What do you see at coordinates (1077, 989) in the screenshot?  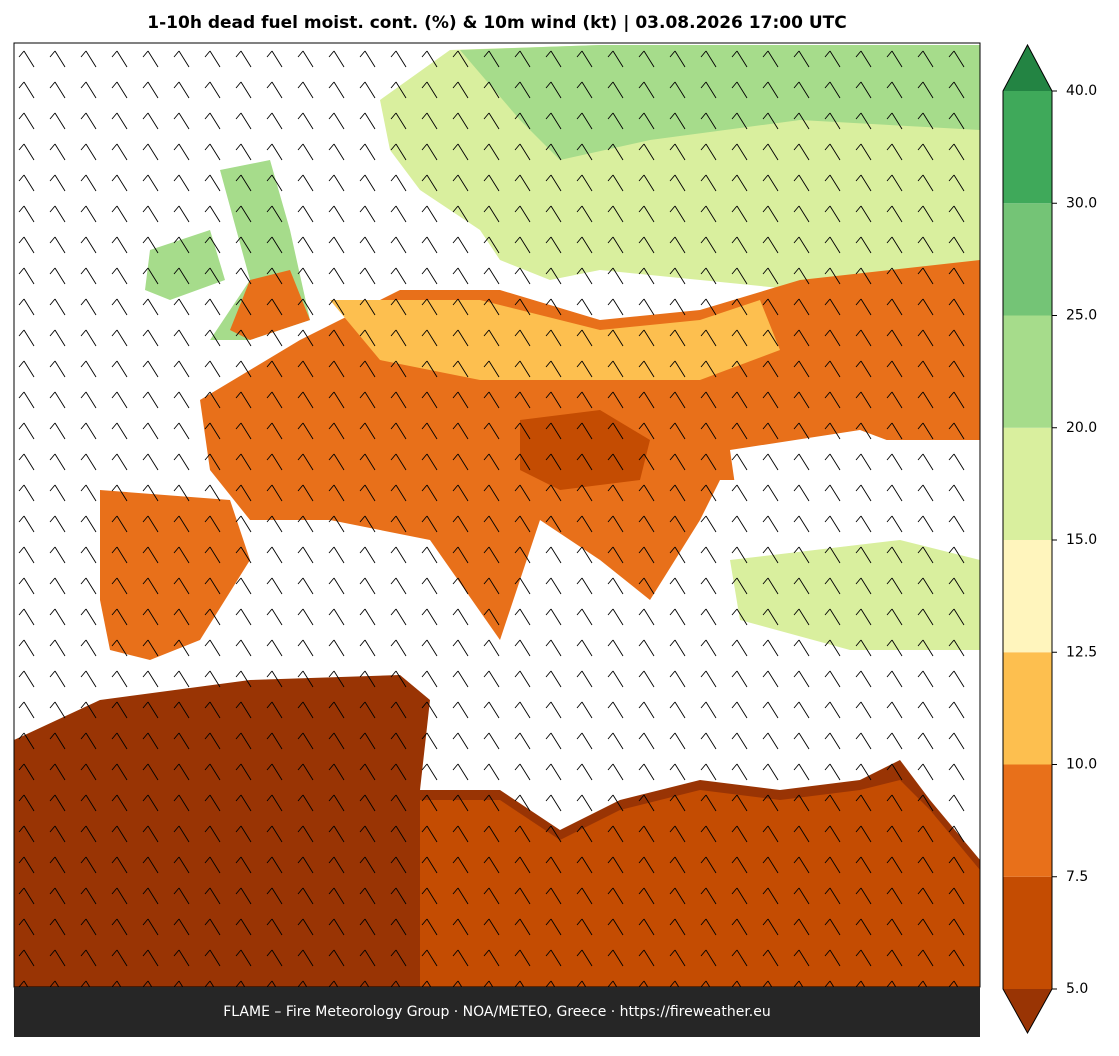 I see `colorbar-tick-label: 5.0` at bounding box center [1077, 989].